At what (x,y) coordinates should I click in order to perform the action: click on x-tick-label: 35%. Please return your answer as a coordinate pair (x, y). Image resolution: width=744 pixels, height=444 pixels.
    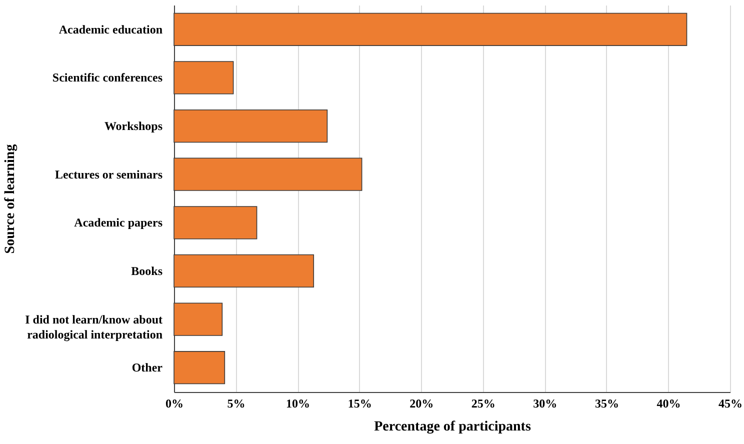
    Looking at the image, I should click on (606, 403).